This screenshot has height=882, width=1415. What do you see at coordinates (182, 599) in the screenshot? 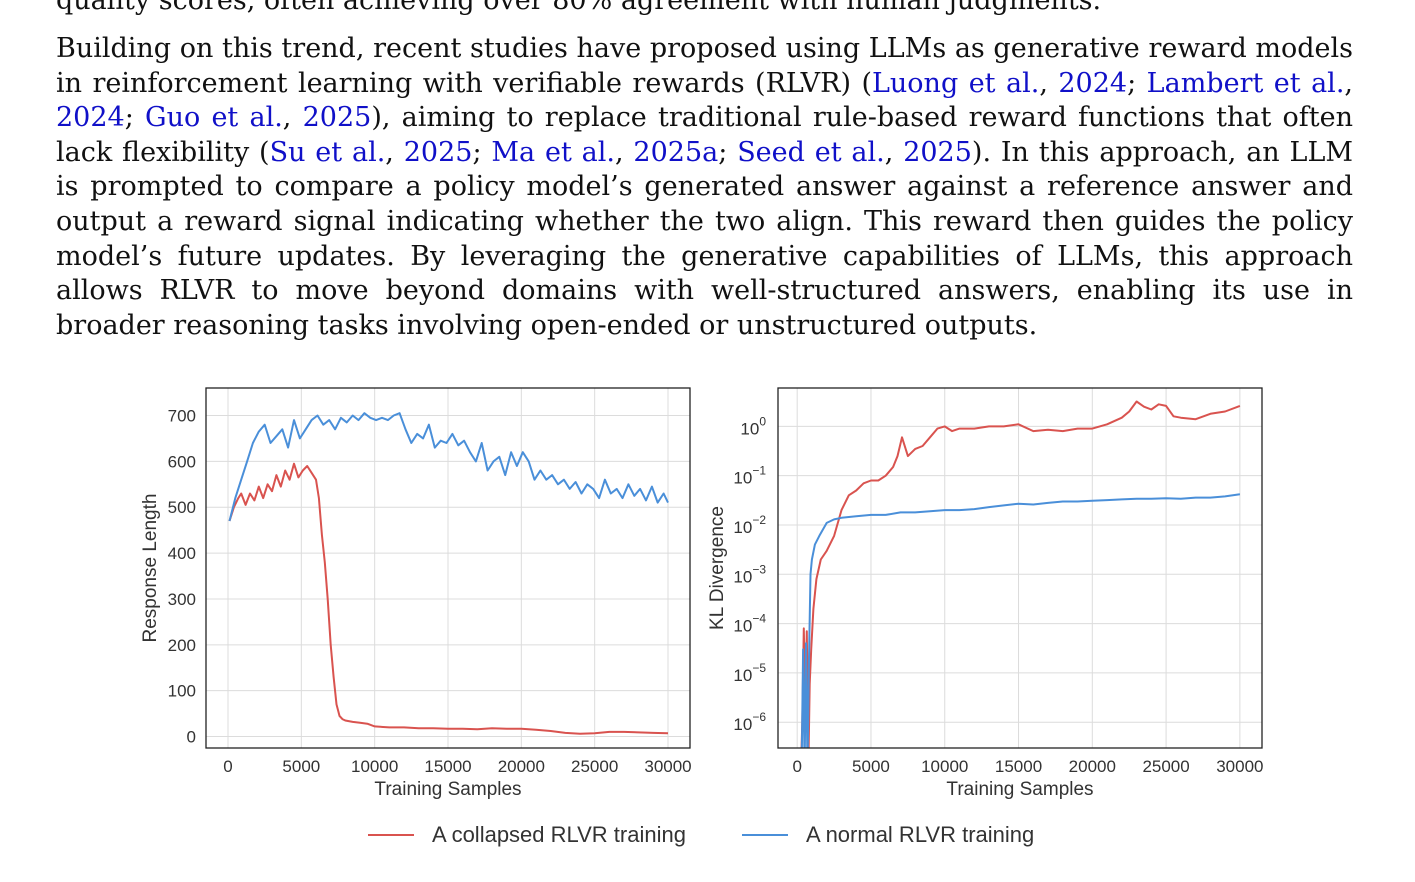
I see `y-tick-label: 300` at bounding box center [182, 599].